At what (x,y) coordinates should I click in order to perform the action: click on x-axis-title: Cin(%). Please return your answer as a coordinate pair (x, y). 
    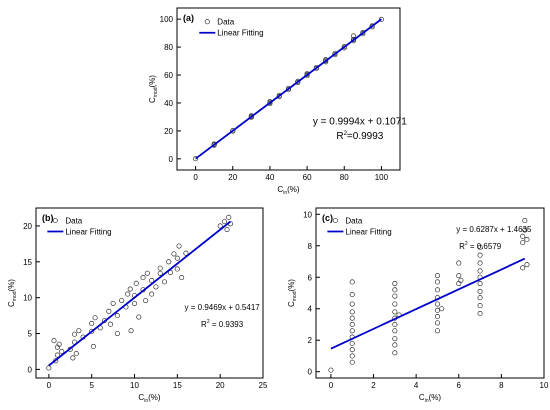
    Looking at the image, I should click on (430, 398).